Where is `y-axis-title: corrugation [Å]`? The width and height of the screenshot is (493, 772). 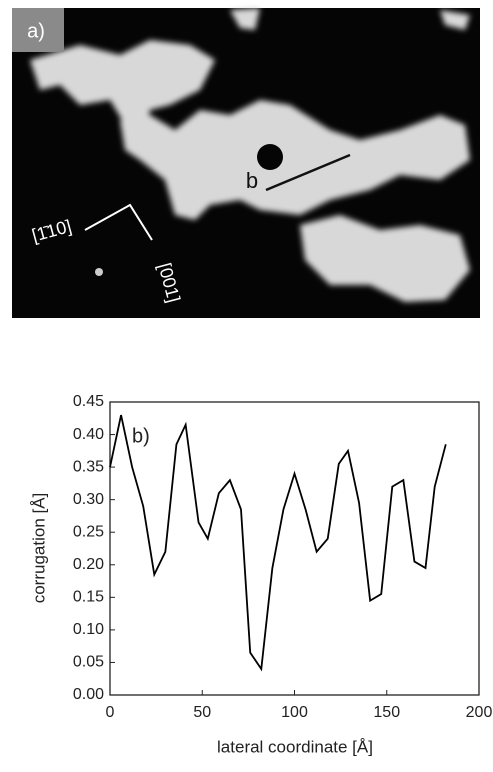 y-axis-title: corrugation [Å] is located at coordinates (38, 548).